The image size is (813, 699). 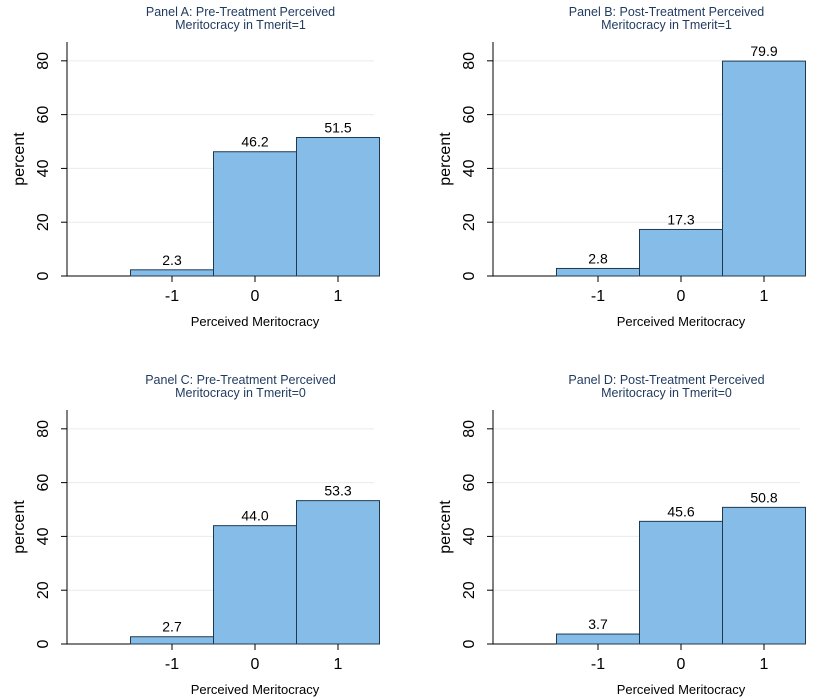 I want to click on chart-title-line: Panel A: Pre-Treatment Perceived, so click(x=240, y=12).